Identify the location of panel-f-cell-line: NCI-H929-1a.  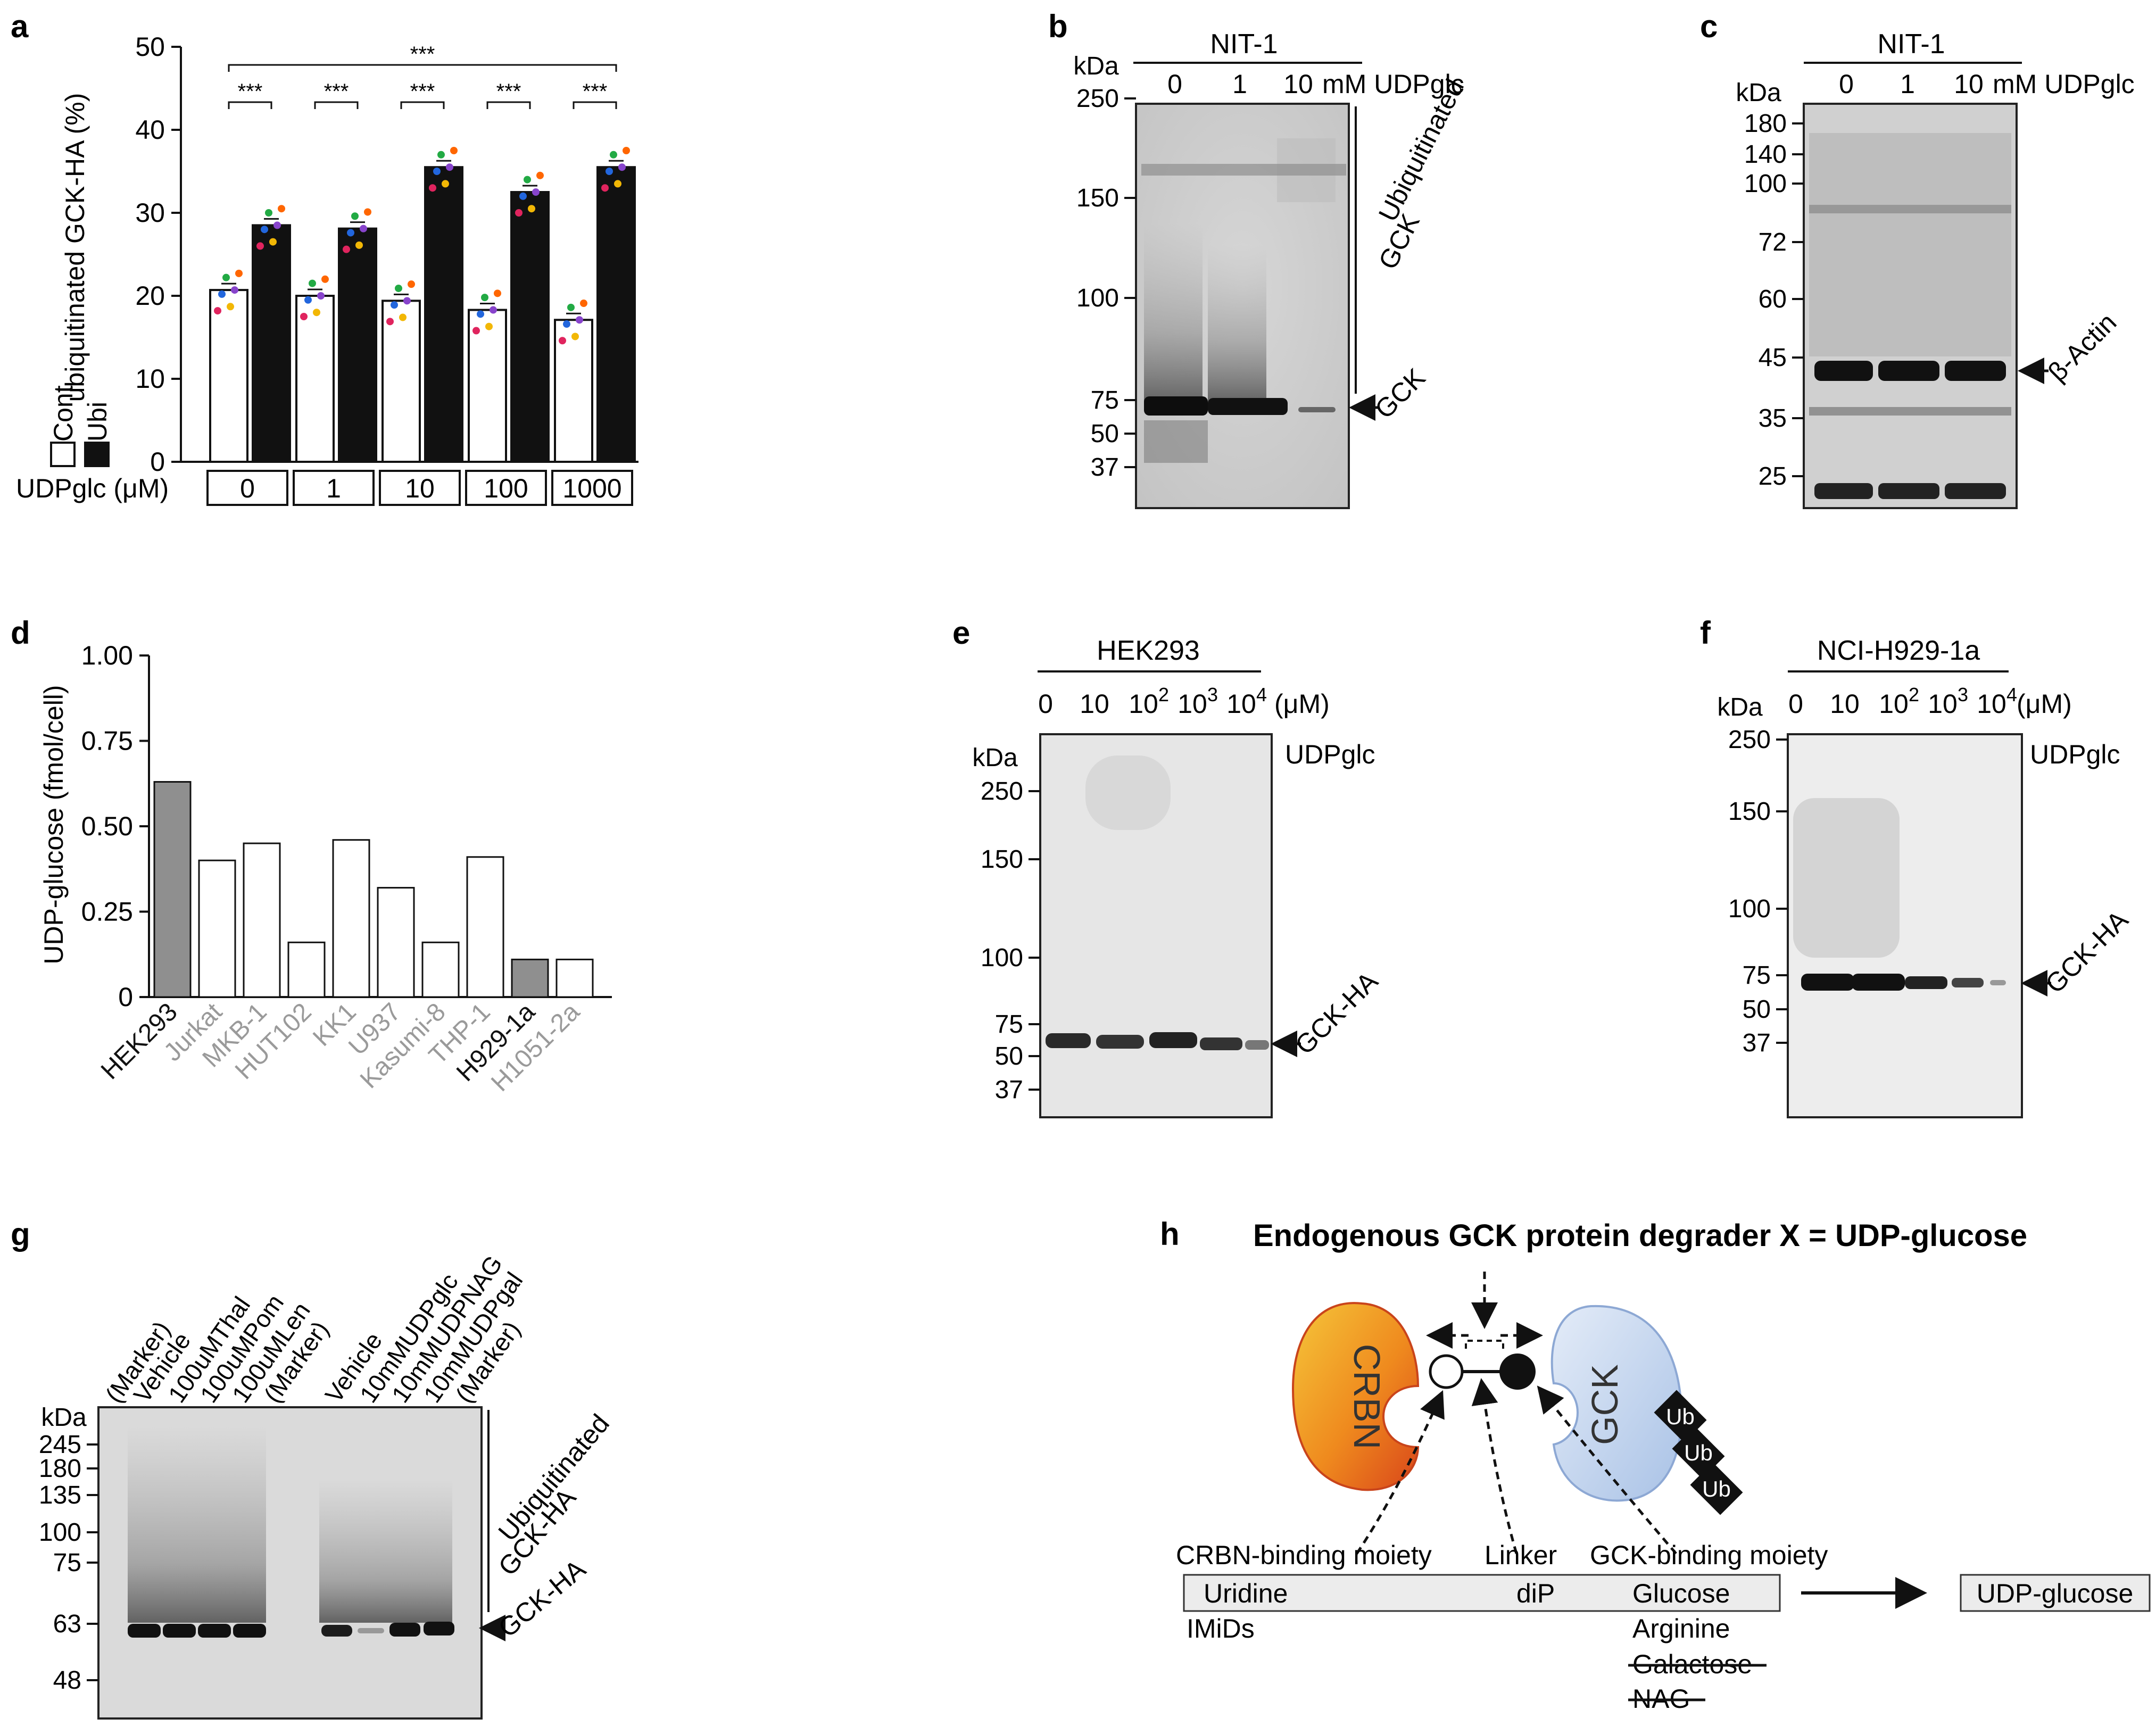
(1898, 650).